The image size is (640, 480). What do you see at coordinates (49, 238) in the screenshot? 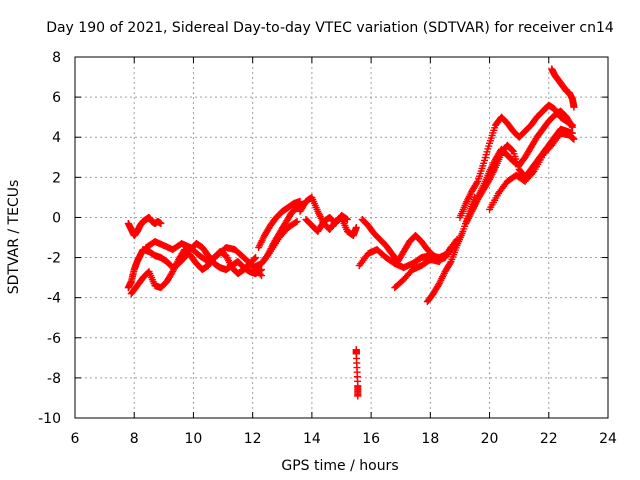
I see `y-axis-tick-labels: -10 -8 -6 -4 -2 0 2 4 6 8` at bounding box center [49, 238].